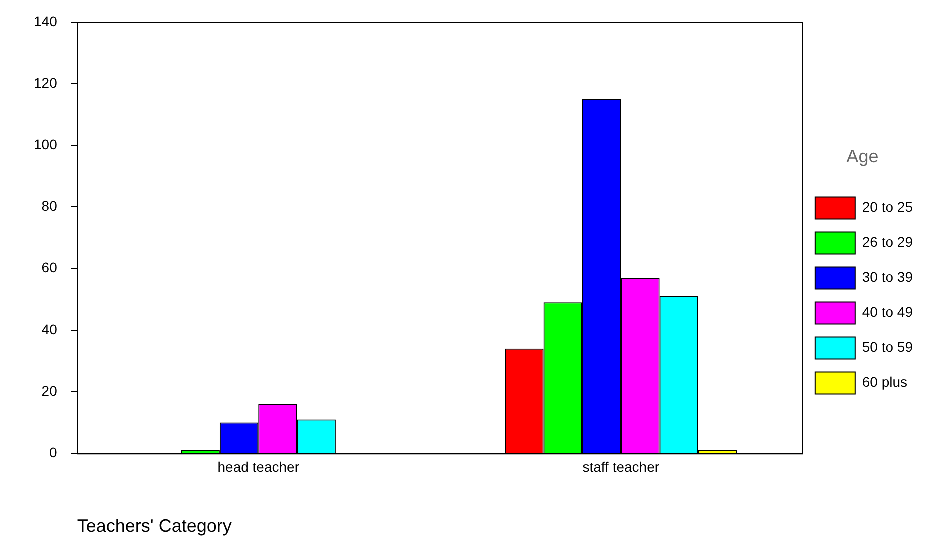 This screenshot has height=552, width=933. What do you see at coordinates (862, 156) in the screenshot?
I see `legend-title: Age` at bounding box center [862, 156].